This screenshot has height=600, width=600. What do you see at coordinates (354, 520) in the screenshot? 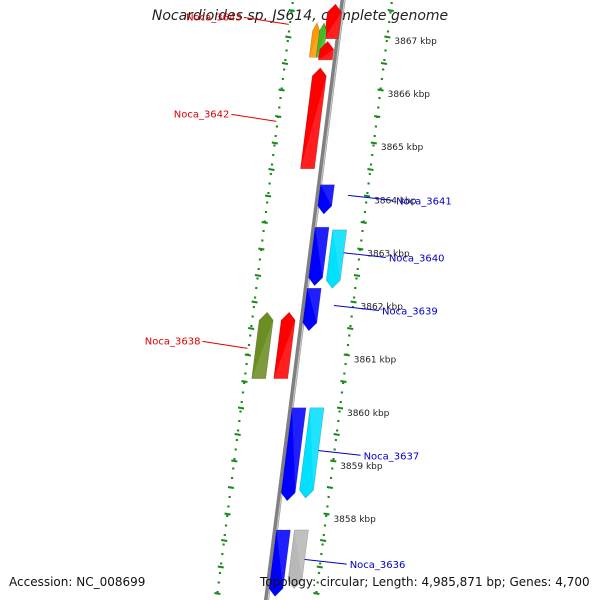
I see `scale-tick-label: 3858 kbp` at bounding box center [354, 520].